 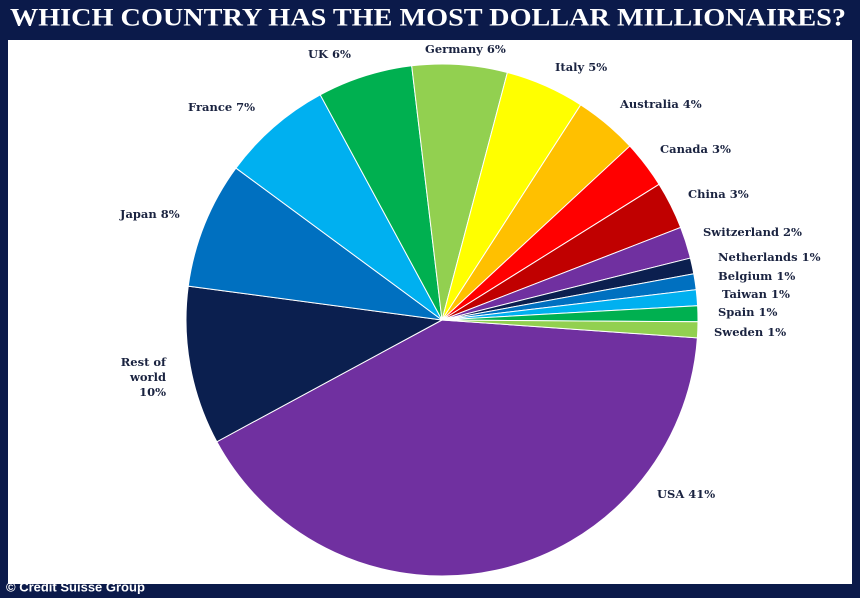 What do you see at coordinates (758, 257) in the screenshot?
I see `category-label: Netherlands` at bounding box center [758, 257].